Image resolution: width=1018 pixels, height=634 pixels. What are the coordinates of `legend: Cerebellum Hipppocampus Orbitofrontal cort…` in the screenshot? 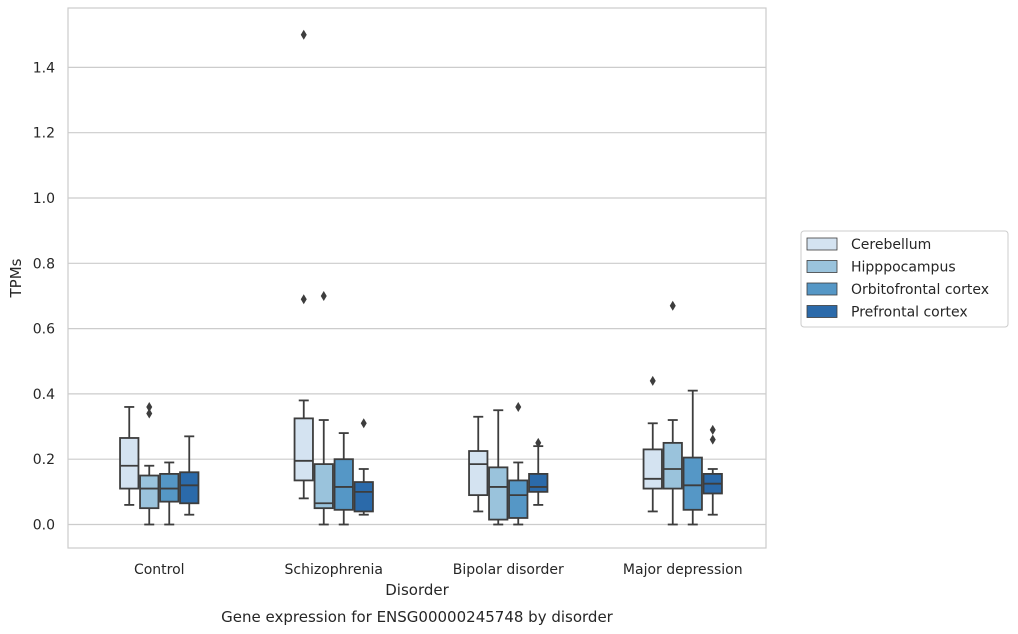 It's located at (904, 279).